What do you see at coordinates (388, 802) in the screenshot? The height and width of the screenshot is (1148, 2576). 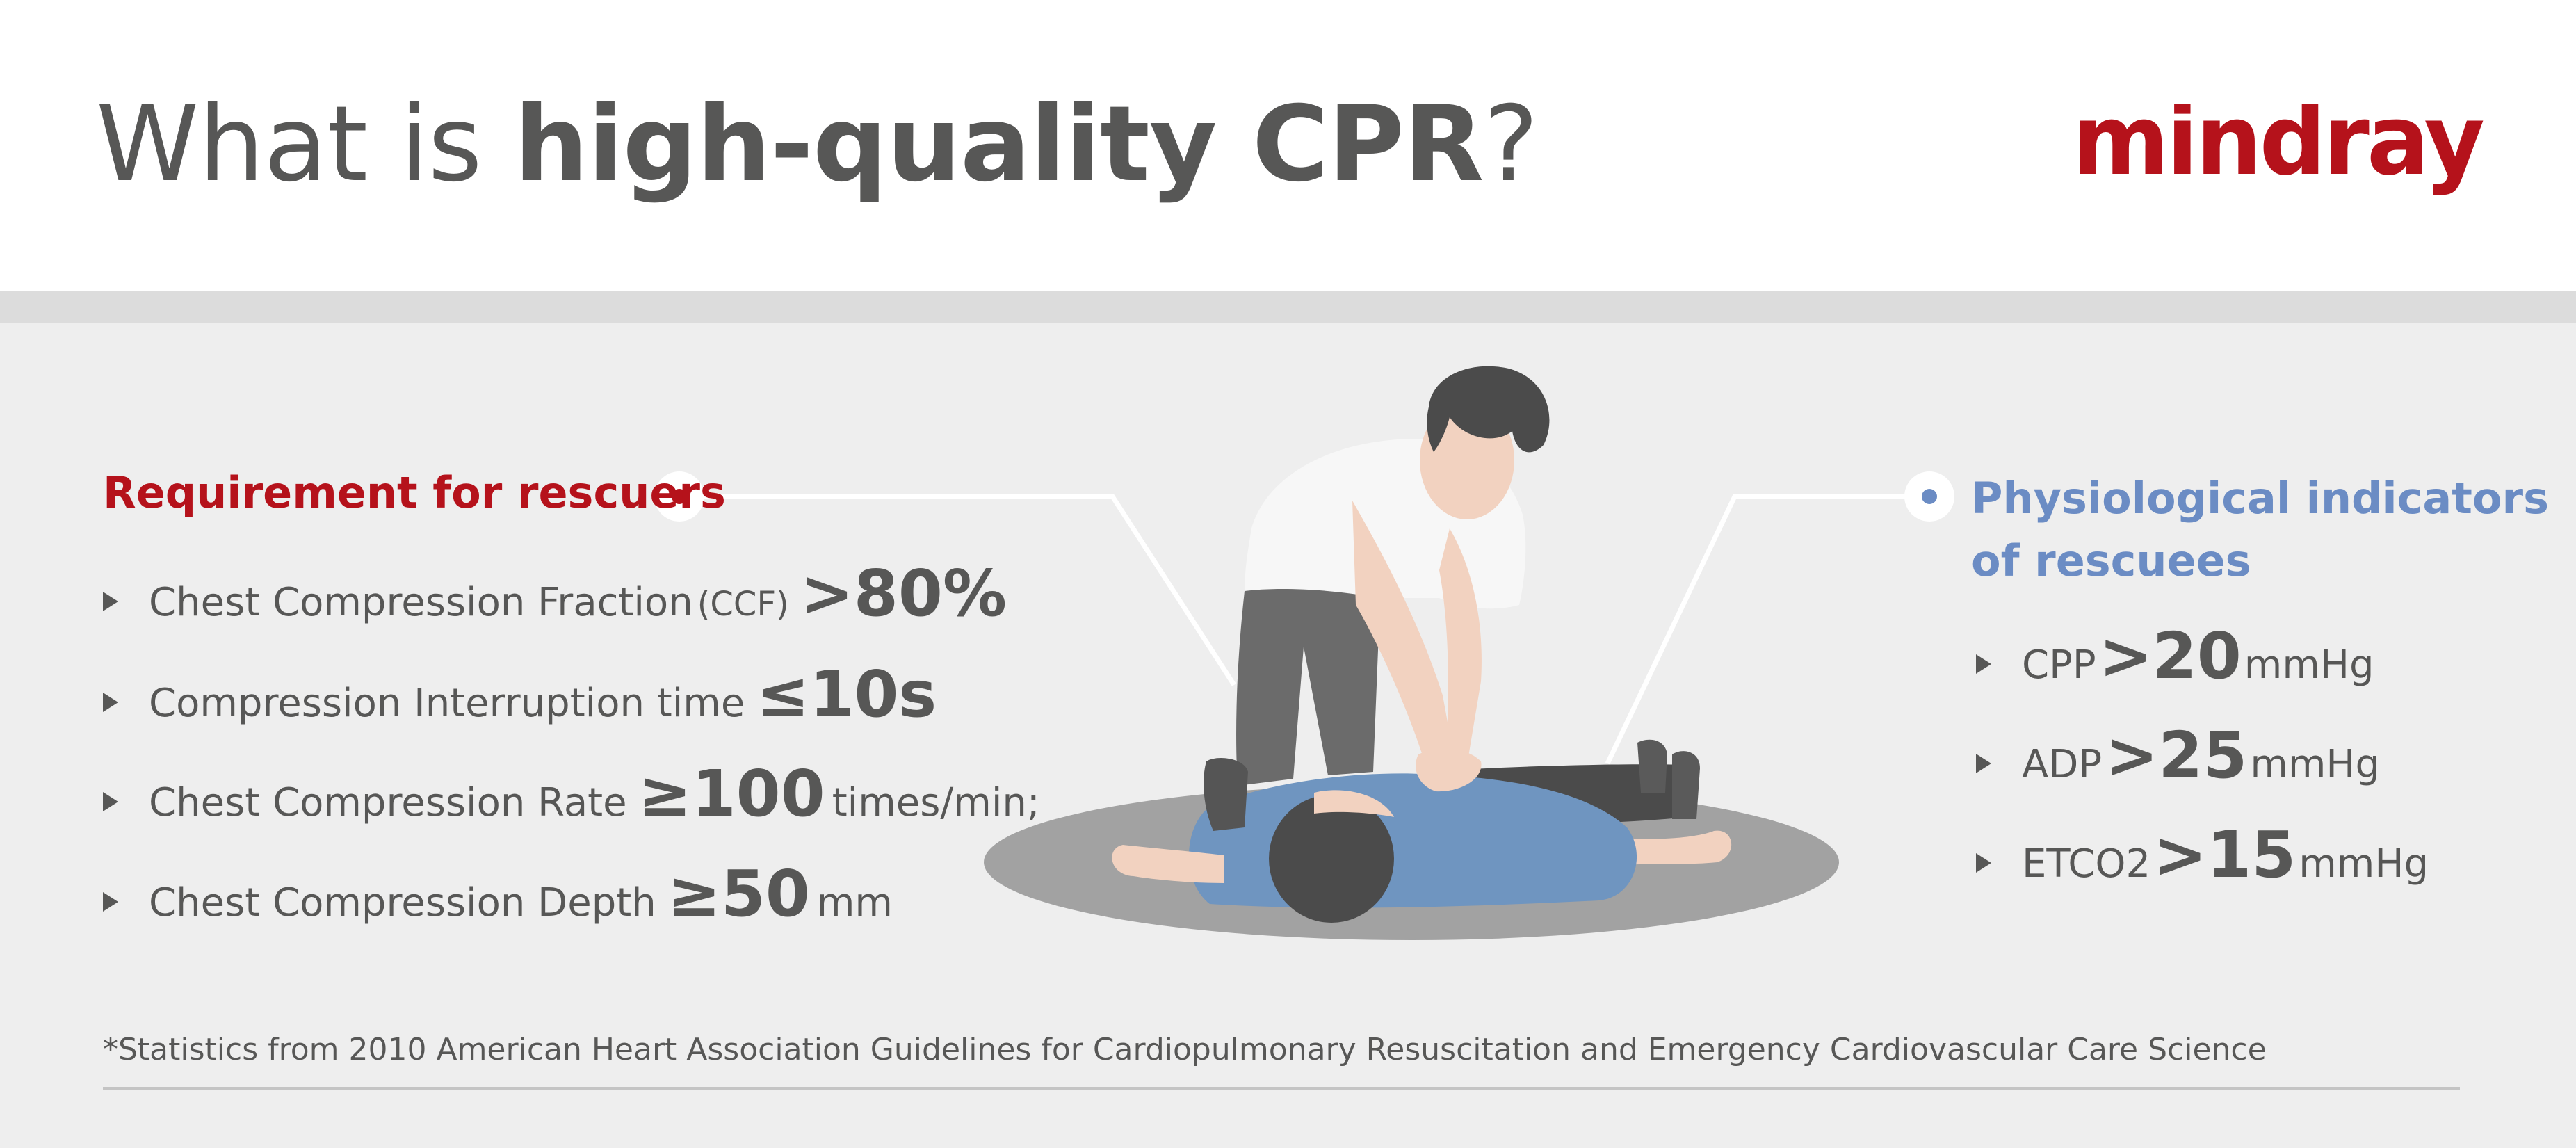 I see `item-label: Chest Compression Rate` at bounding box center [388, 802].